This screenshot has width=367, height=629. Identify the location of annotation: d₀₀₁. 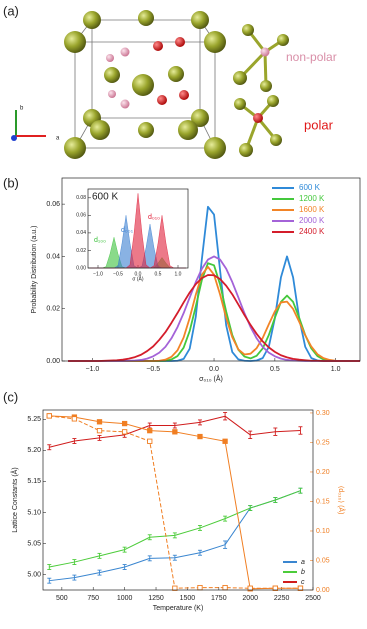
(127, 230).